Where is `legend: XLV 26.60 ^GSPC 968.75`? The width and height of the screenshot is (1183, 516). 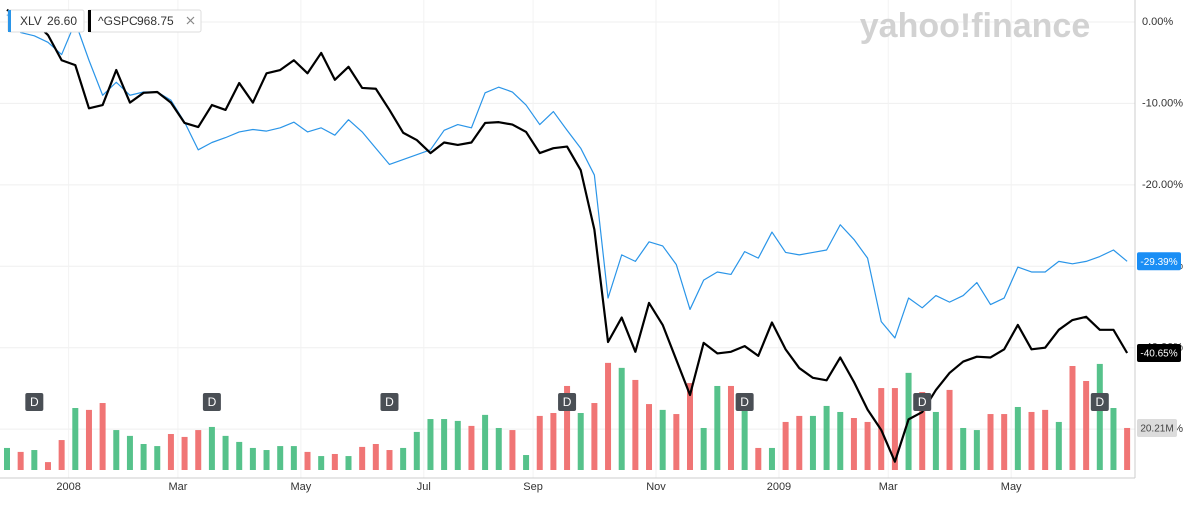
legend: XLV 26.60 ^GSPC 968.75 is located at coordinates (104, 21).